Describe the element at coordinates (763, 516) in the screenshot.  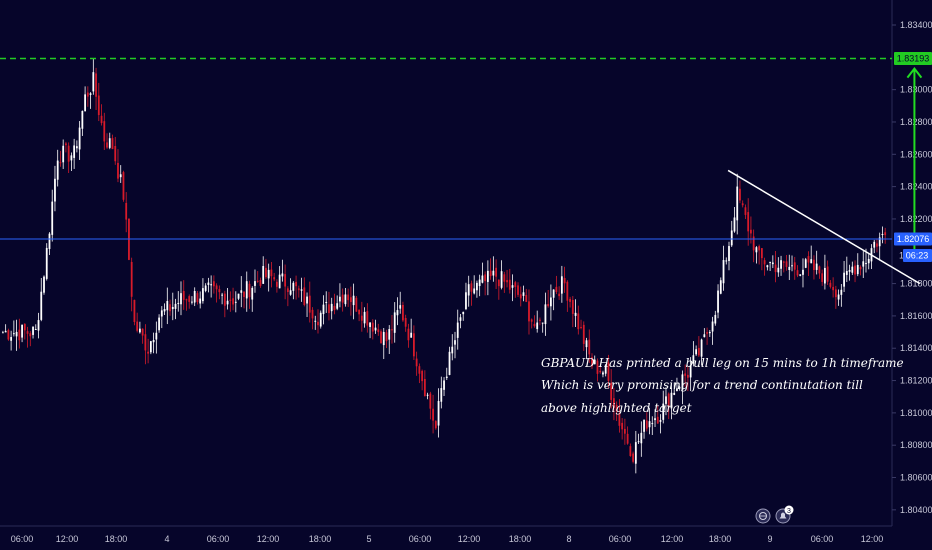
I see `globe-icon` at that location.